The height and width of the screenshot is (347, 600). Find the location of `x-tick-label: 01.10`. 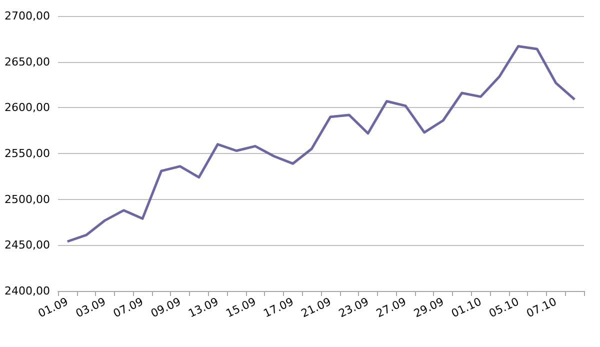

x-tick-label: 01.10 is located at coordinates (466, 307).